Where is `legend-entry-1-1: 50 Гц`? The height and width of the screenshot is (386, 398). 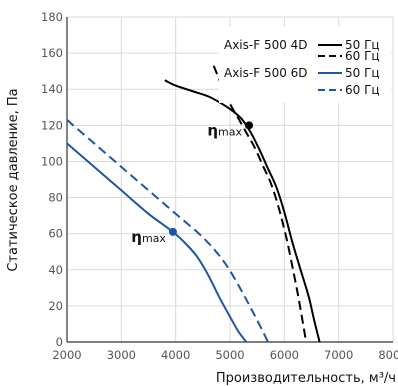 legend-entry-1-1: 50 Гц is located at coordinates (362, 45).